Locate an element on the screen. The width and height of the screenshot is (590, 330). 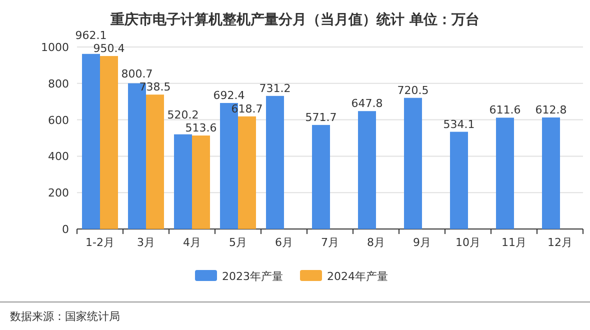
data-label: 534.1 is located at coordinates (459, 124).